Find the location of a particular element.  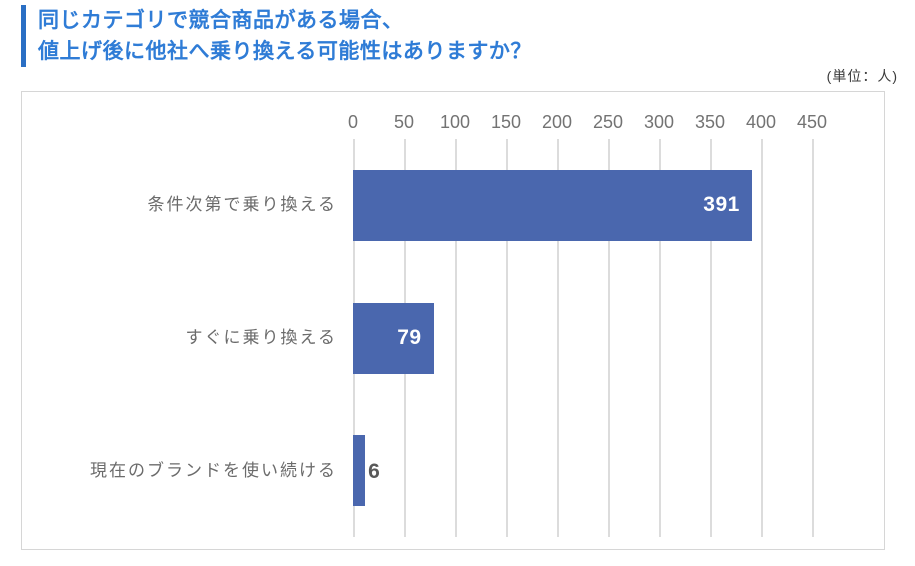

bar-value-label: 79 is located at coordinates (409, 338).